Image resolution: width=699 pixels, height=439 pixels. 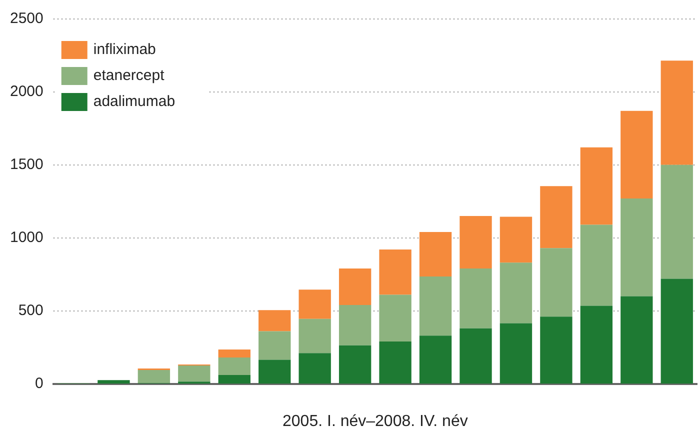 I want to click on y-tick-label: 2000, so click(x=27, y=91).